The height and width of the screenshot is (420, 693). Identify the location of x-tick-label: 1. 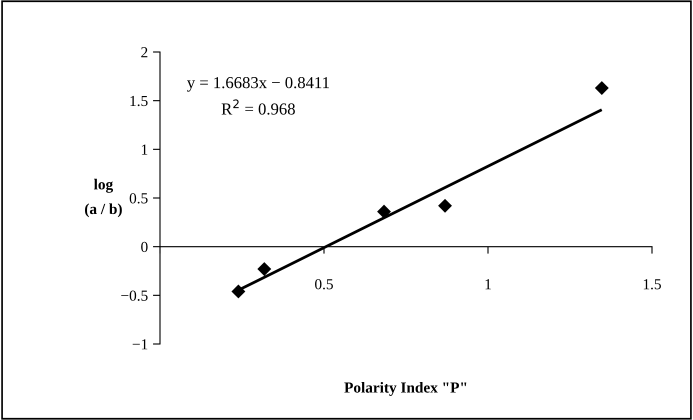
(488, 284).